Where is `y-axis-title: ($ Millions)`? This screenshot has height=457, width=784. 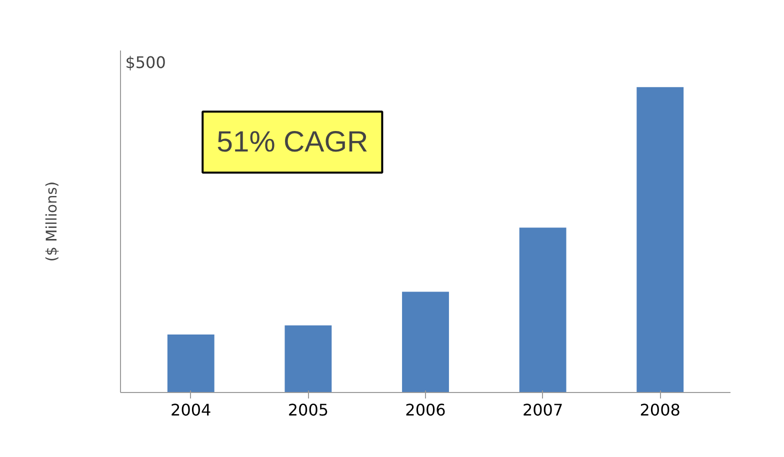
y-axis-title: ($ Millions) is located at coordinates (52, 221).